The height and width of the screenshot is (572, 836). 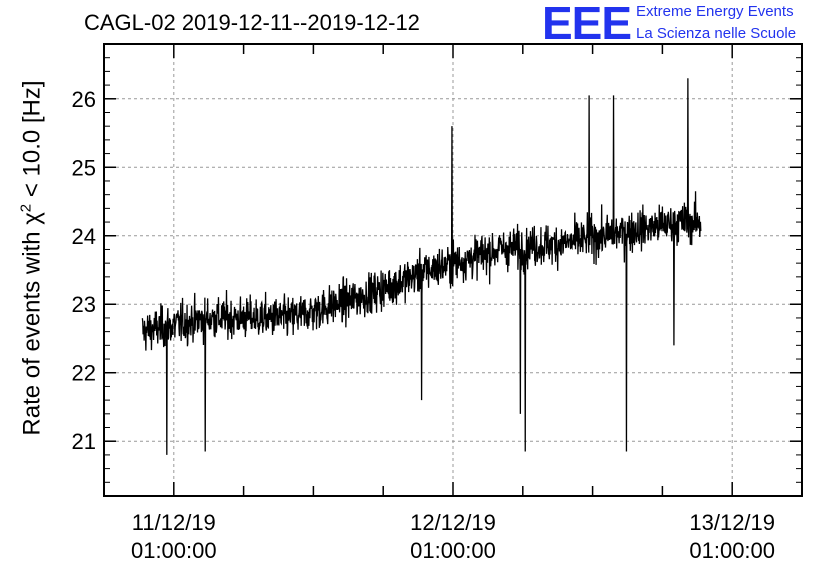 What do you see at coordinates (715, 11) in the screenshot?
I see `logo-line-1: Extreme Energy Events` at bounding box center [715, 11].